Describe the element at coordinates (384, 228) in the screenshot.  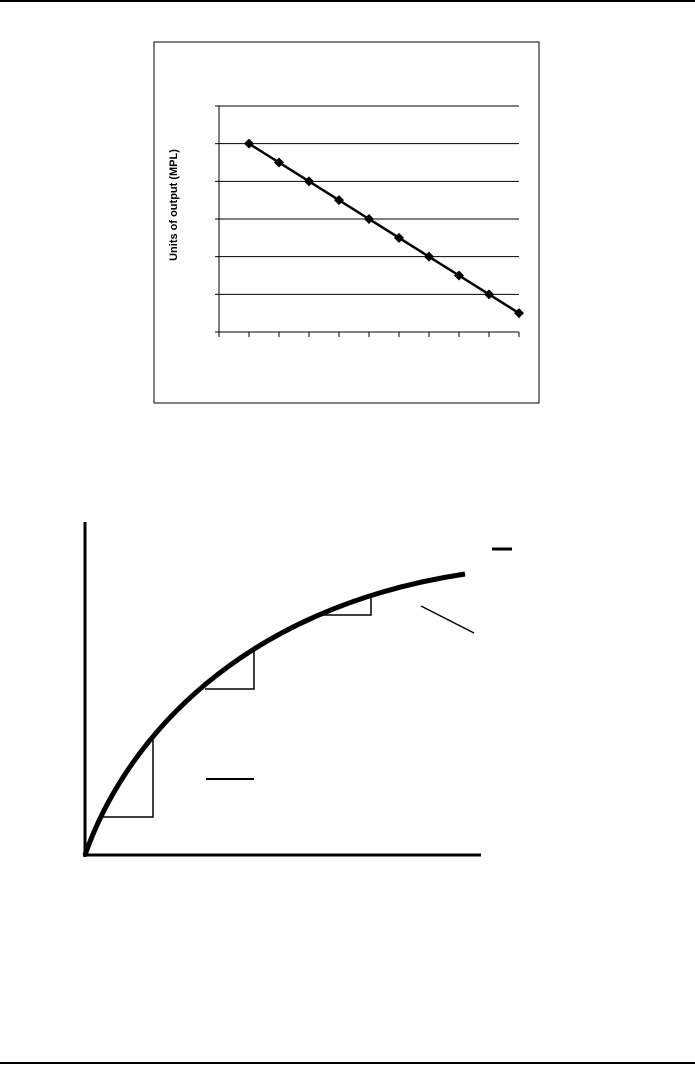
I see `series-line` at that location.